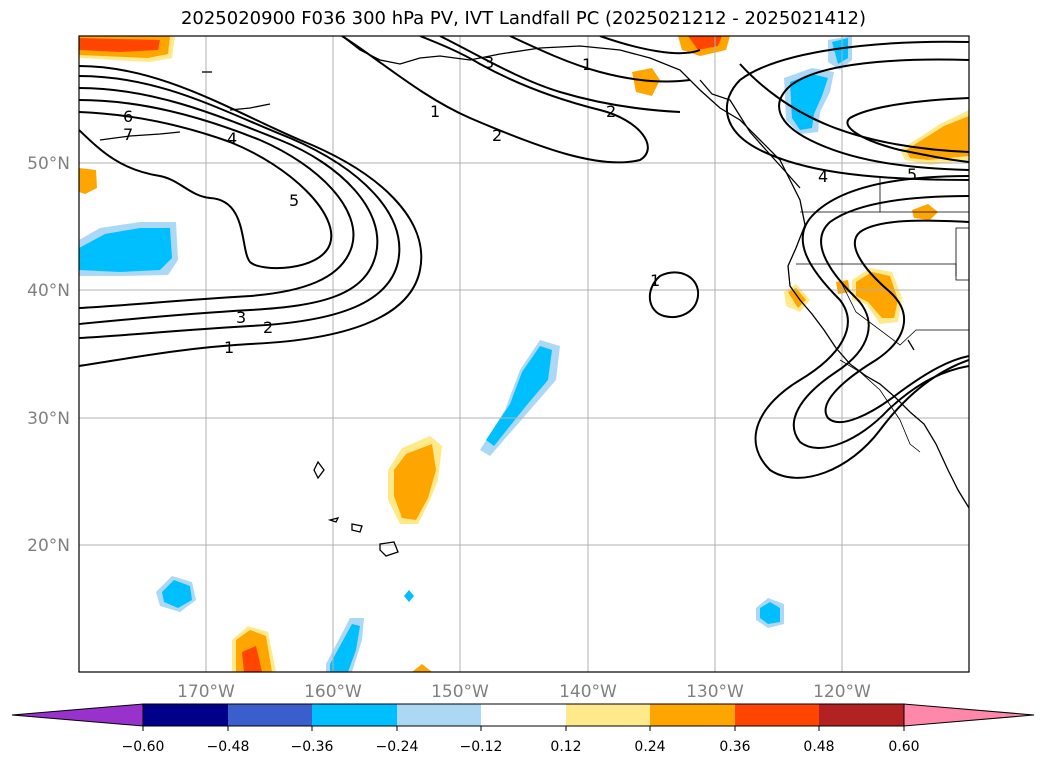 The image size is (1047, 765). What do you see at coordinates (397, 747) in the screenshot?
I see `colorbar-tick-label: −0.24` at bounding box center [397, 747].